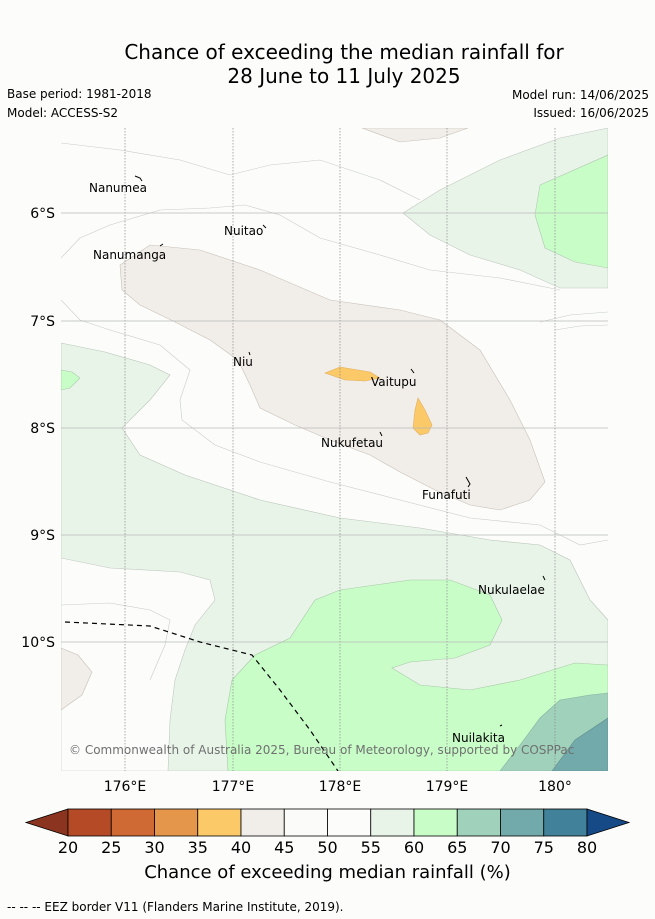 The width and height of the screenshot is (655, 919). I want to click on zone-45-50-north, so click(415, 135).